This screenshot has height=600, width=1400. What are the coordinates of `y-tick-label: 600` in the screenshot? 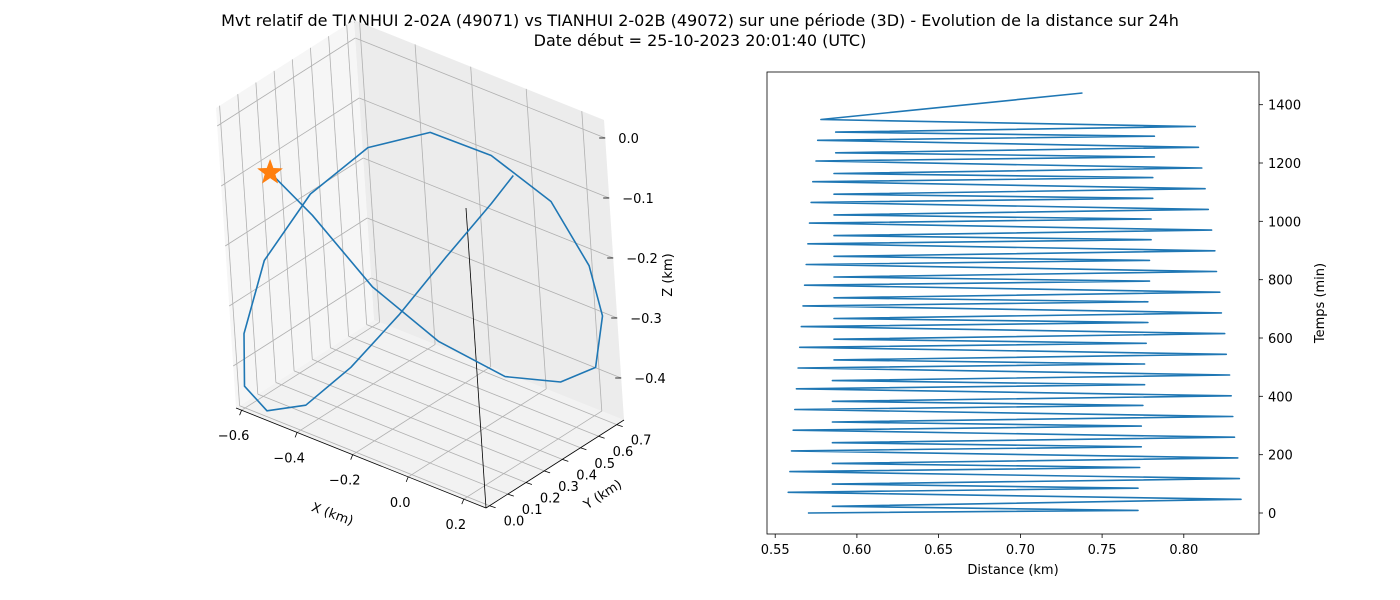 It's located at (1280, 339).